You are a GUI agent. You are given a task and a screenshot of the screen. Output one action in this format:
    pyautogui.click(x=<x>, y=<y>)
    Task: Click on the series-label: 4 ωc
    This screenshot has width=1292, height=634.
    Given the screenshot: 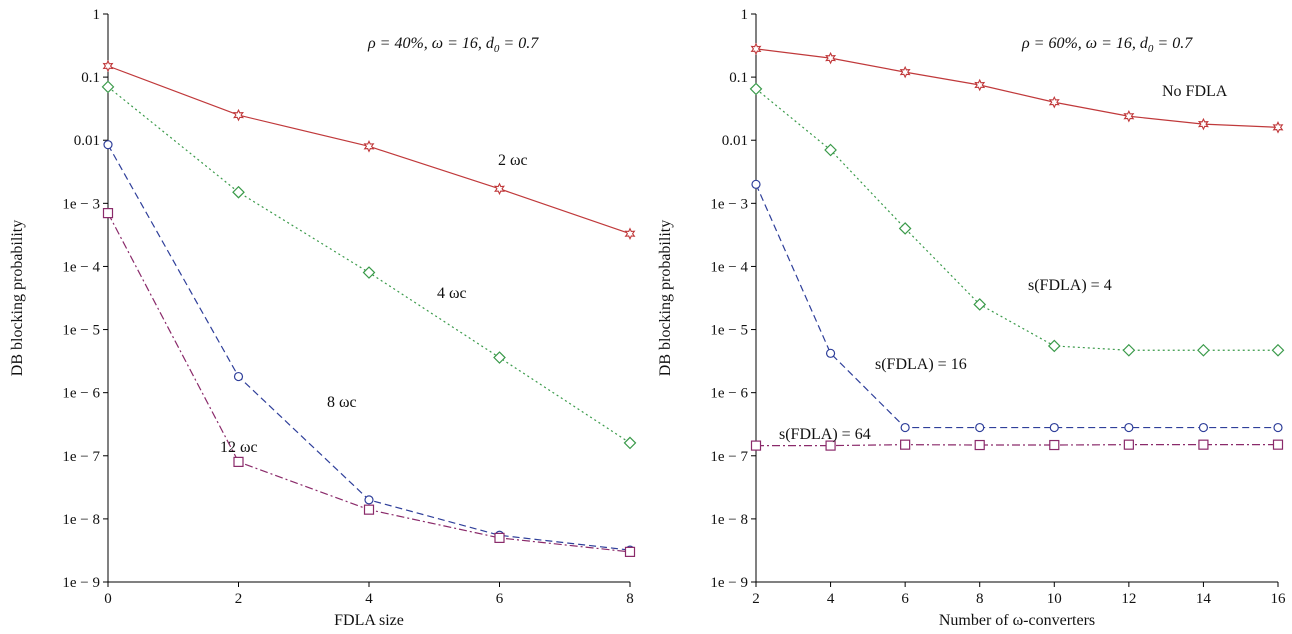 What is the action you would take?
    pyautogui.click(x=452, y=293)
    